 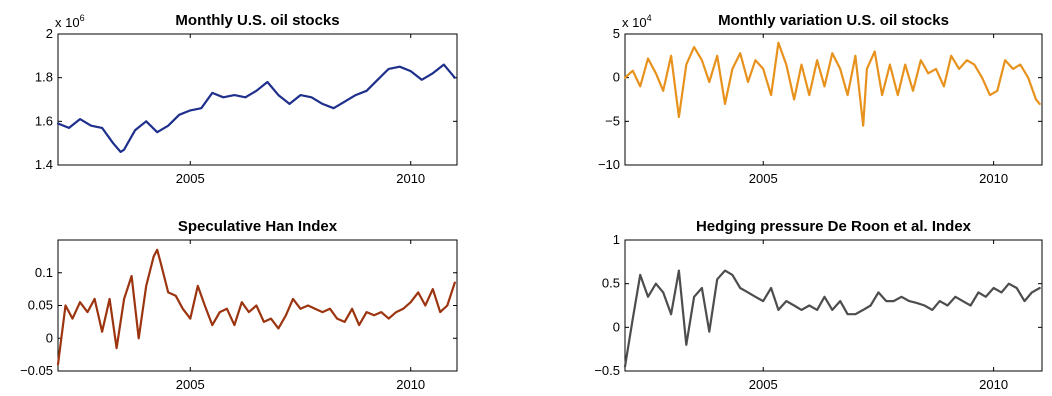 What do you see at coordinates (616, 33) in the screenshot?
I see `y-tick-label: 5` at bounding box center [616, 33].